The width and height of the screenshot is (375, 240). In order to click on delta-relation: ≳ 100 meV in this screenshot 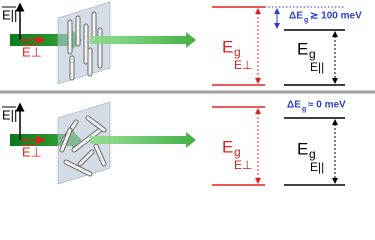, I will do `click(336, 16)`.